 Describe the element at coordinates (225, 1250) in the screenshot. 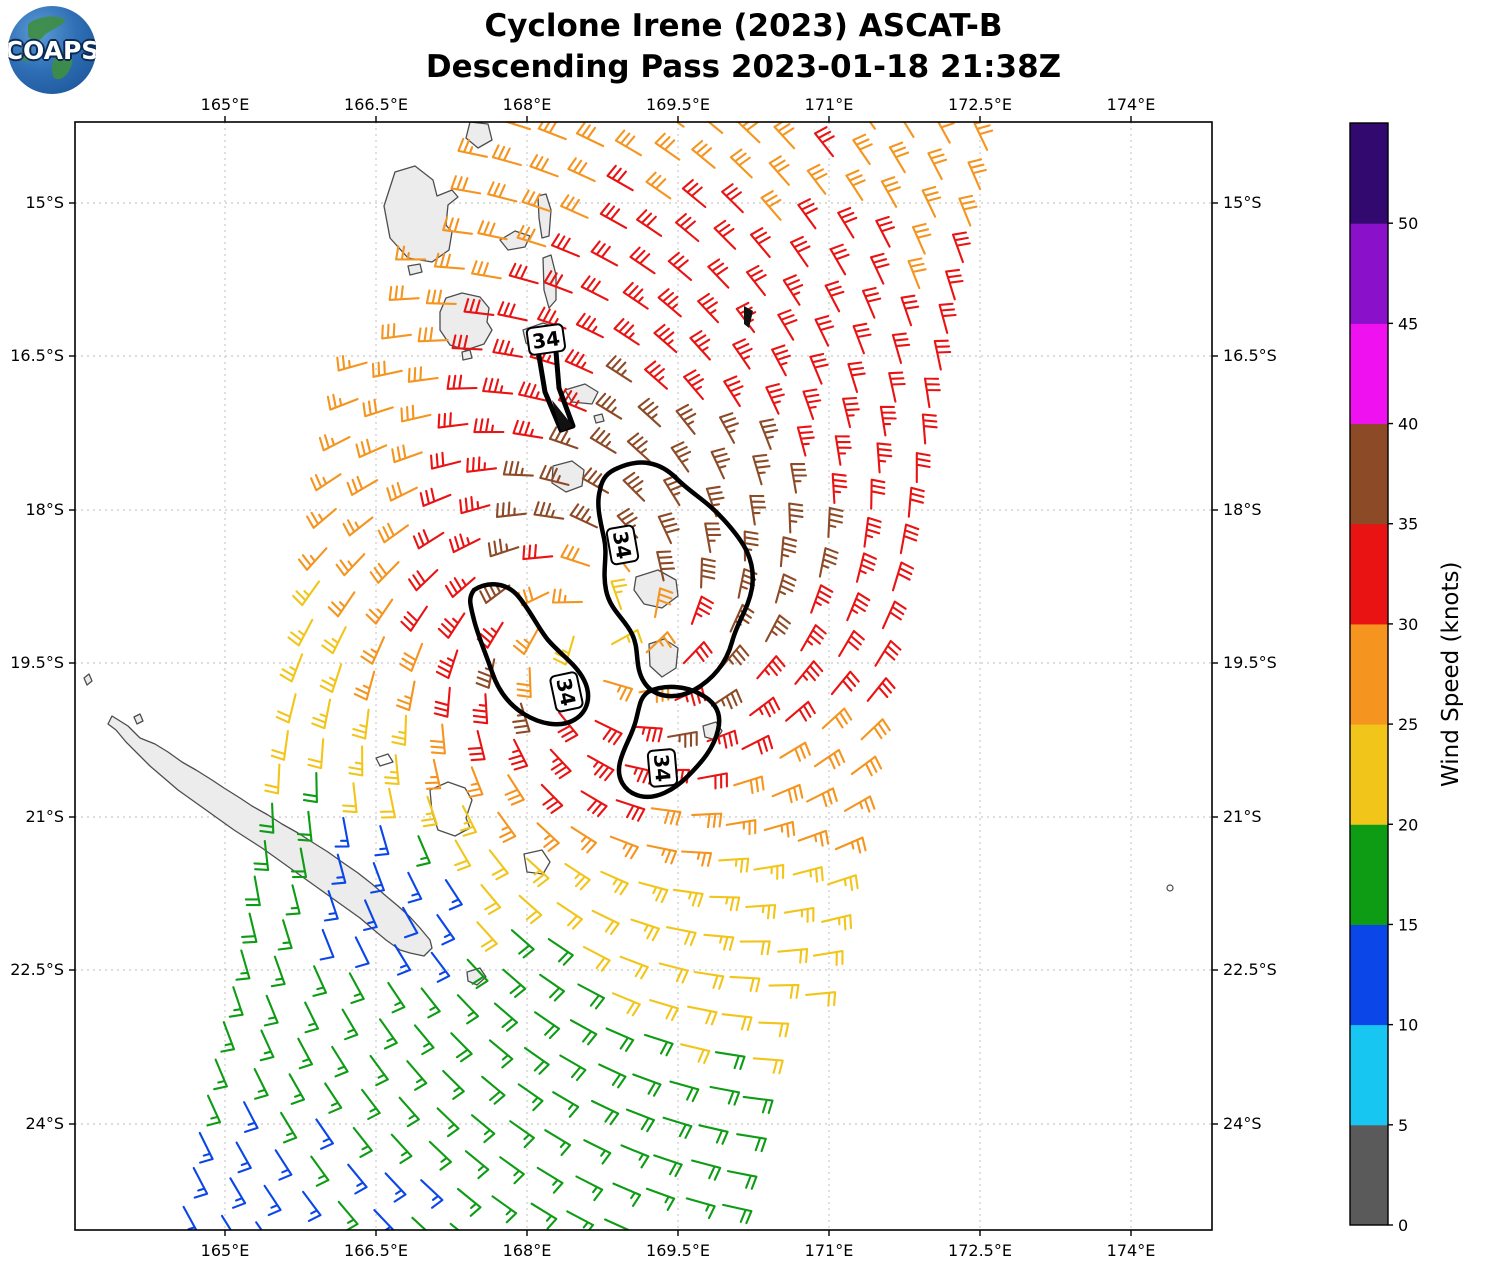

I see `lon-tick-bottom: 165°E` at that location.